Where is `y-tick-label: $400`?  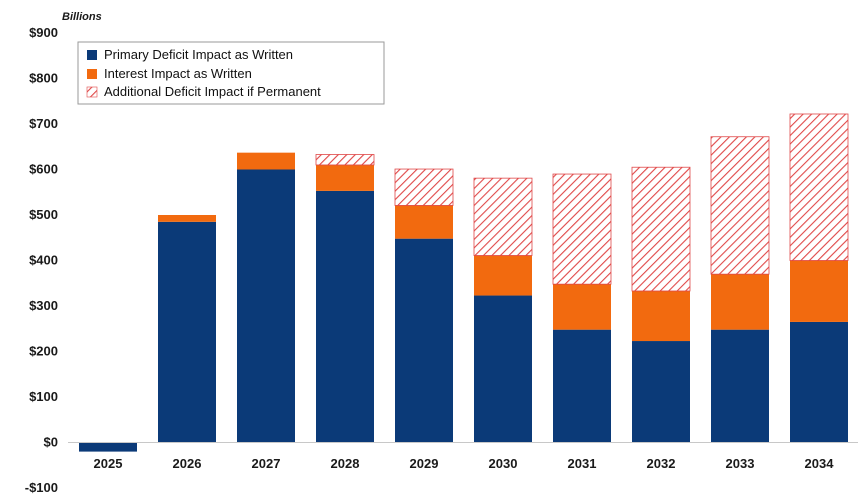 y-tick-label: $400 is located at coordinates (43, 260).